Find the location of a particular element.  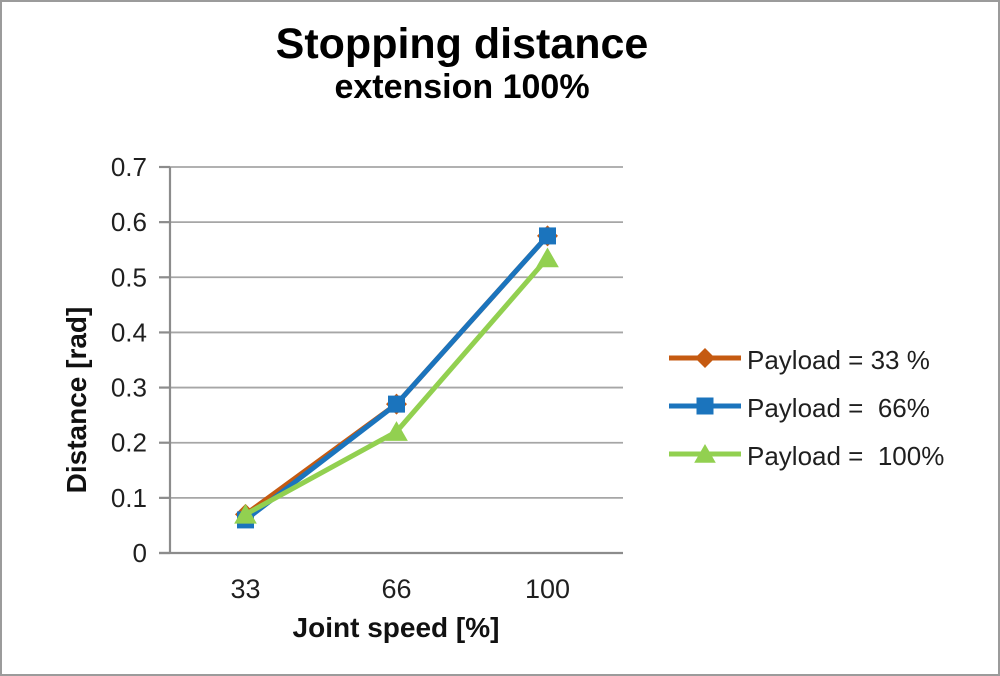

legend-swatch-triangle is located at coordinates (705, 456).